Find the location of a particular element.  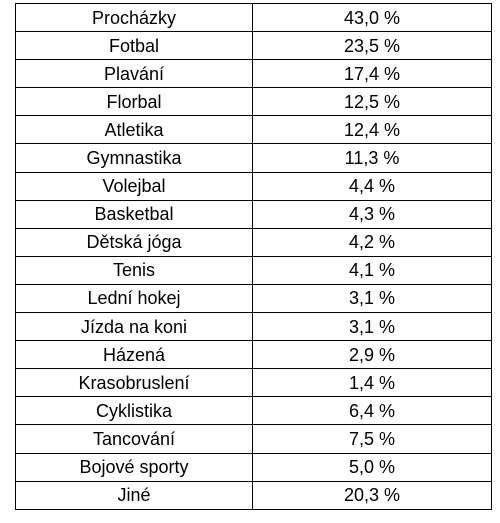

activity-name-cell: Dětská jóga is located at coordinates (134, 242).